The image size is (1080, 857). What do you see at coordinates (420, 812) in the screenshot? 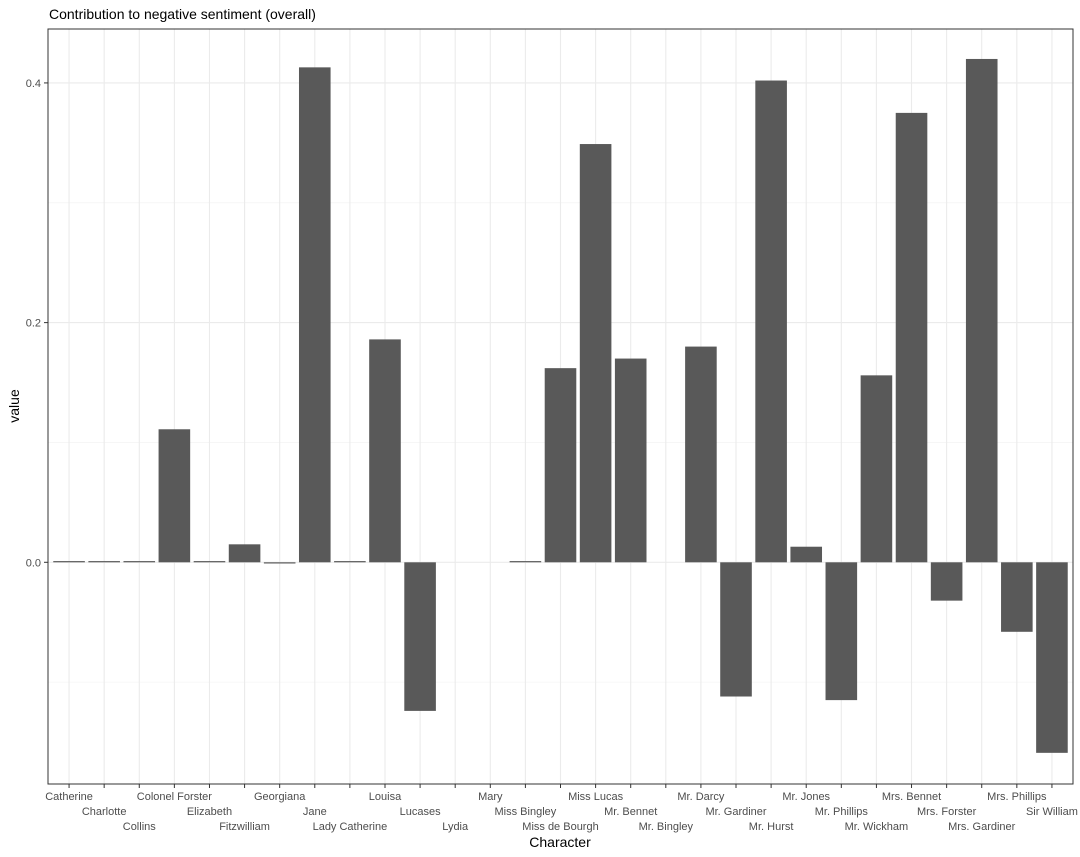
I see `x-tick-label: Lucases` at bounding box center [420, 812].